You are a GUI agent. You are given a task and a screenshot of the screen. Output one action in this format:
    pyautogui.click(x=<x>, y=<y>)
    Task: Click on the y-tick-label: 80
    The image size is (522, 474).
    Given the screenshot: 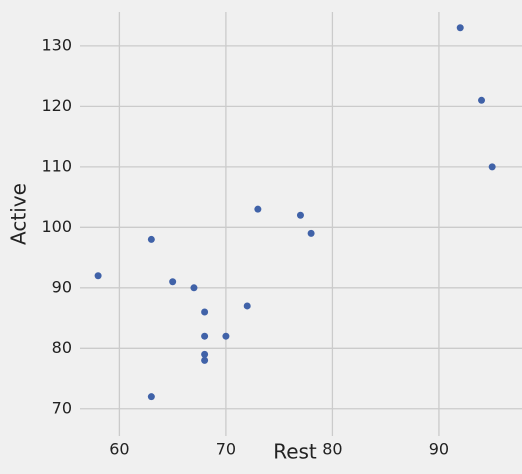 What is the action you would take?
    pyautogui.click(x=62, y=347)
    